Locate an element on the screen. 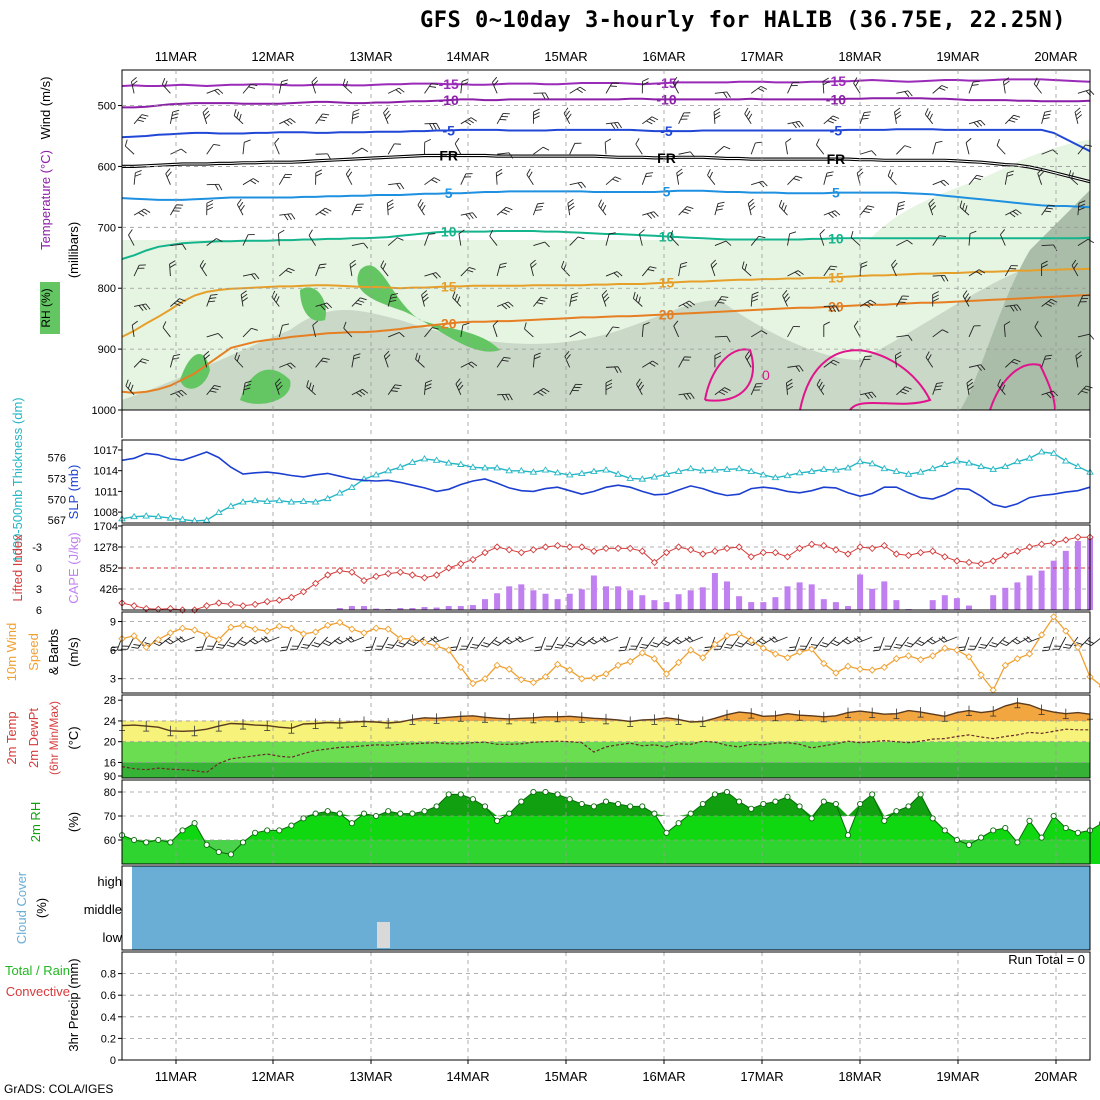  isotherm-label: -10 is located at coordinates (666, 99).